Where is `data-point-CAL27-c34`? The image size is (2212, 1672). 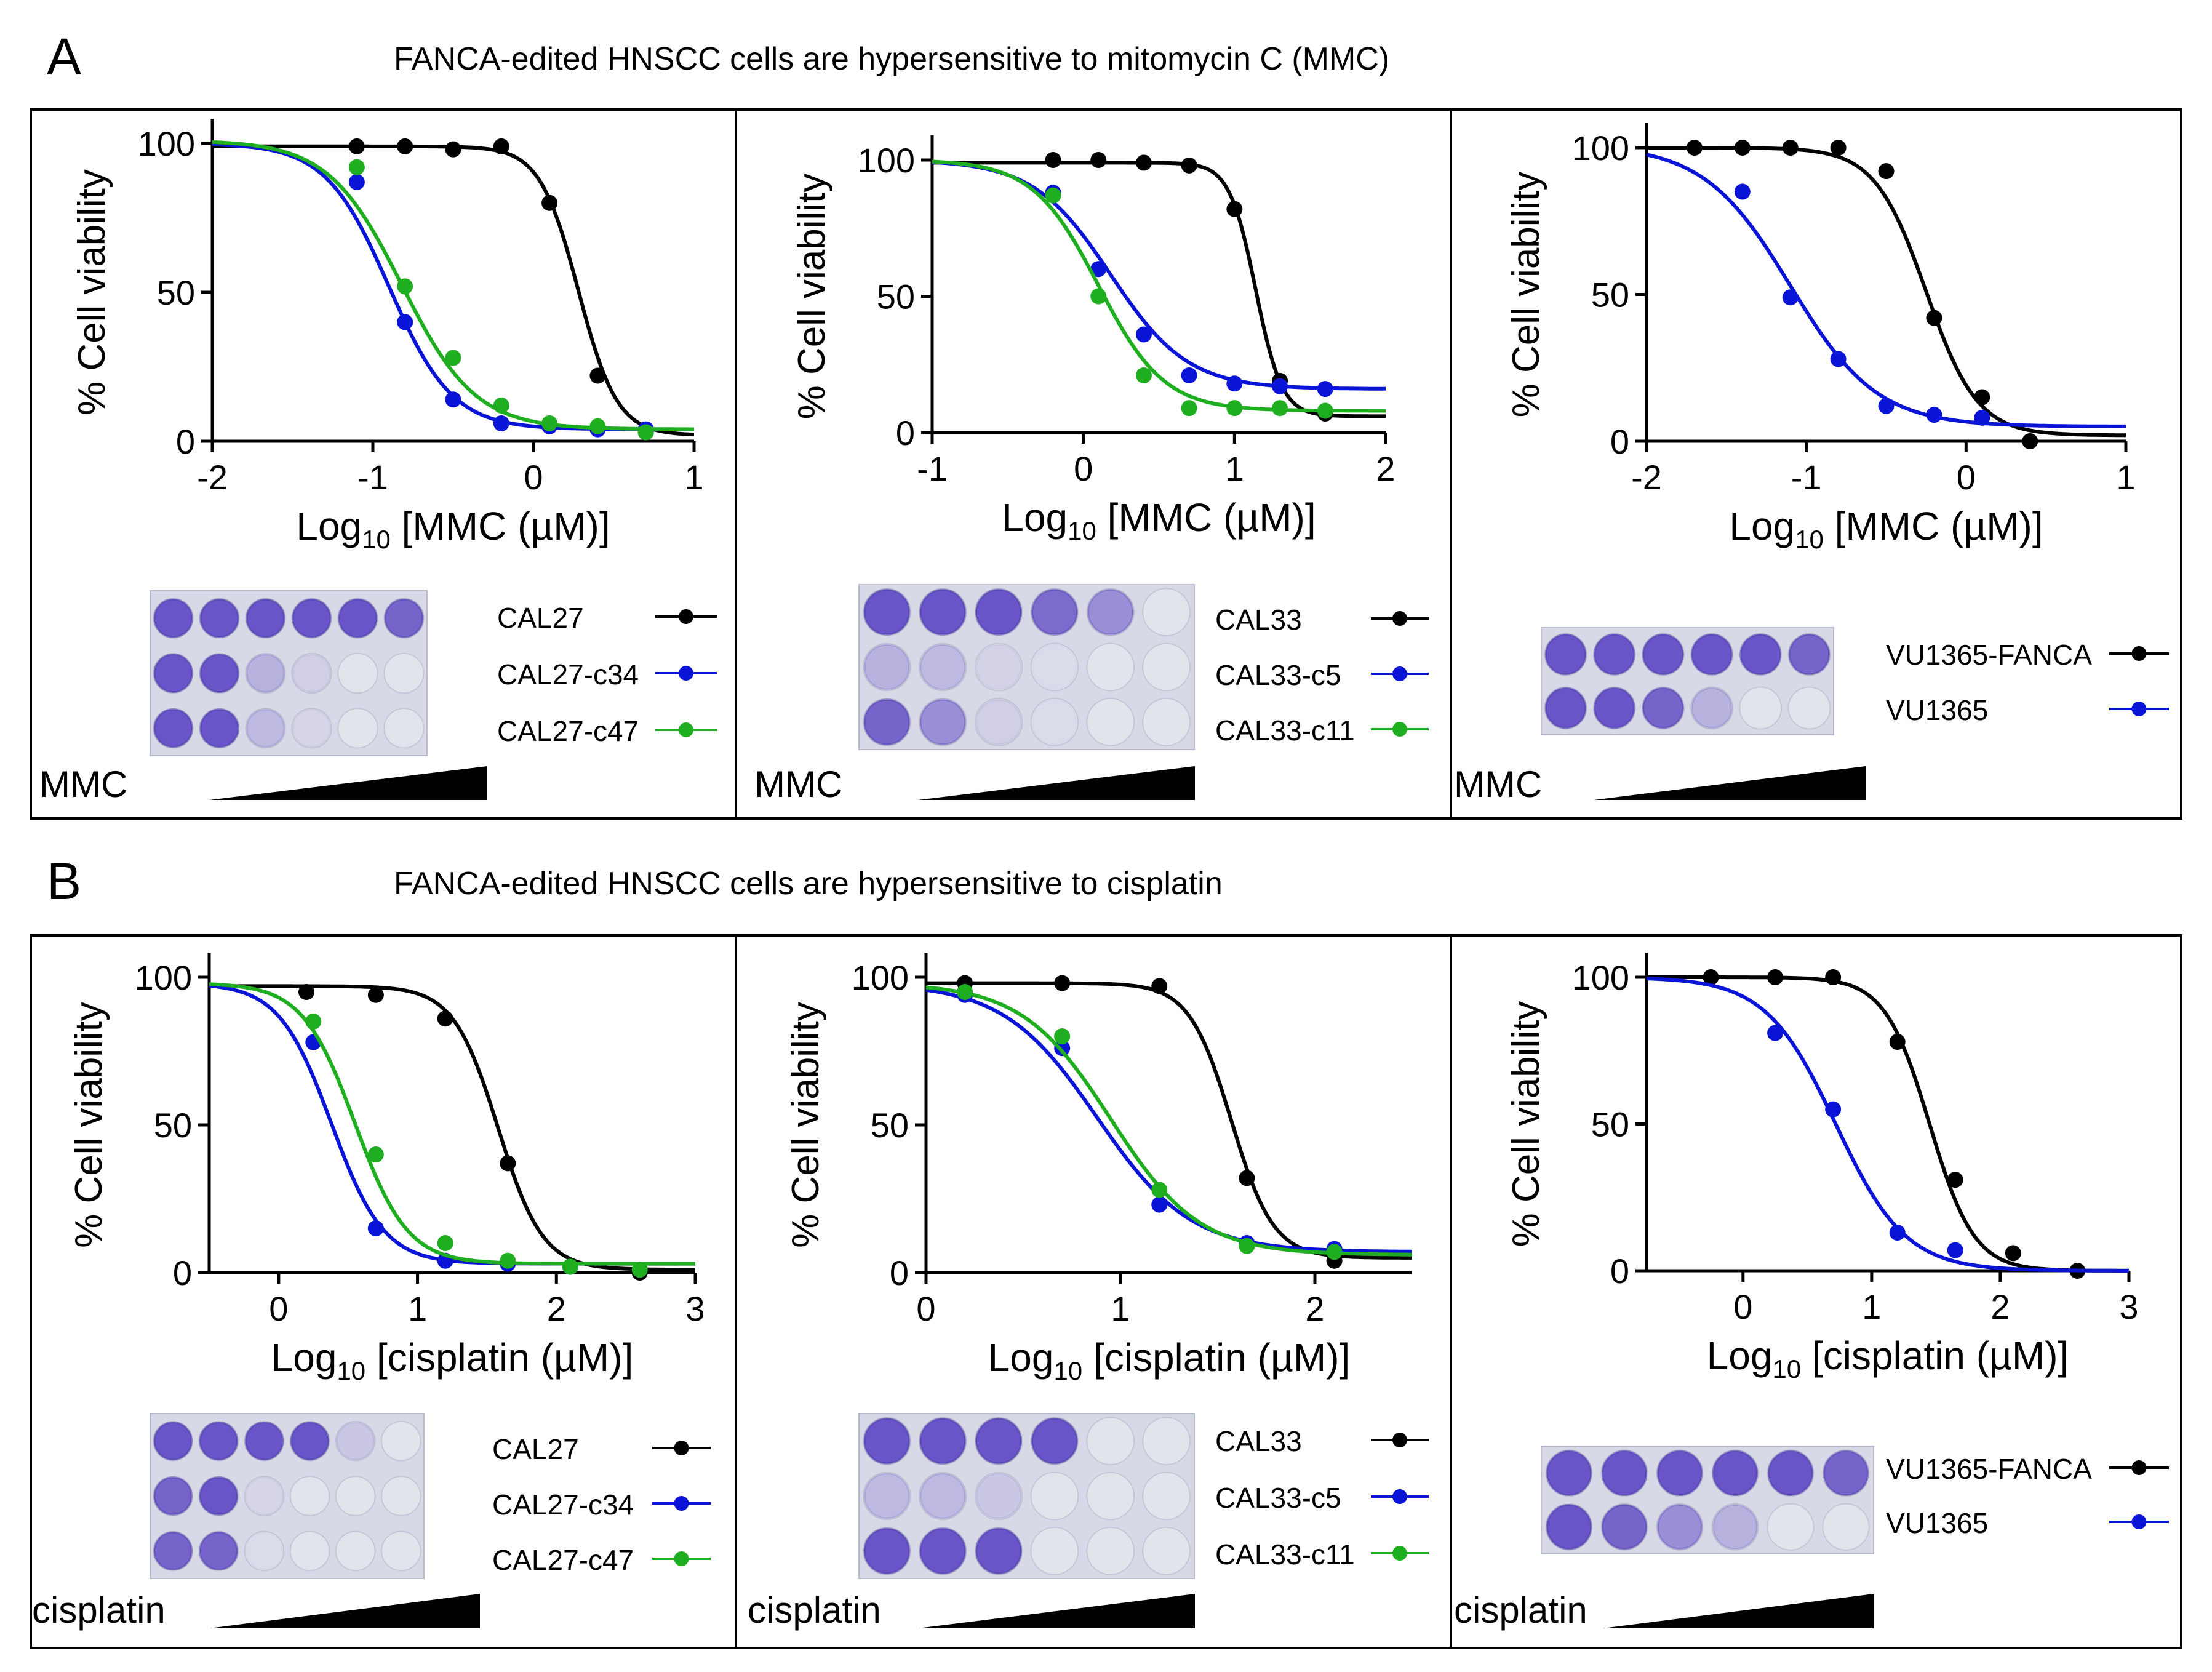
data-point-CAL27-c34 is located at coordinates (405, 322).